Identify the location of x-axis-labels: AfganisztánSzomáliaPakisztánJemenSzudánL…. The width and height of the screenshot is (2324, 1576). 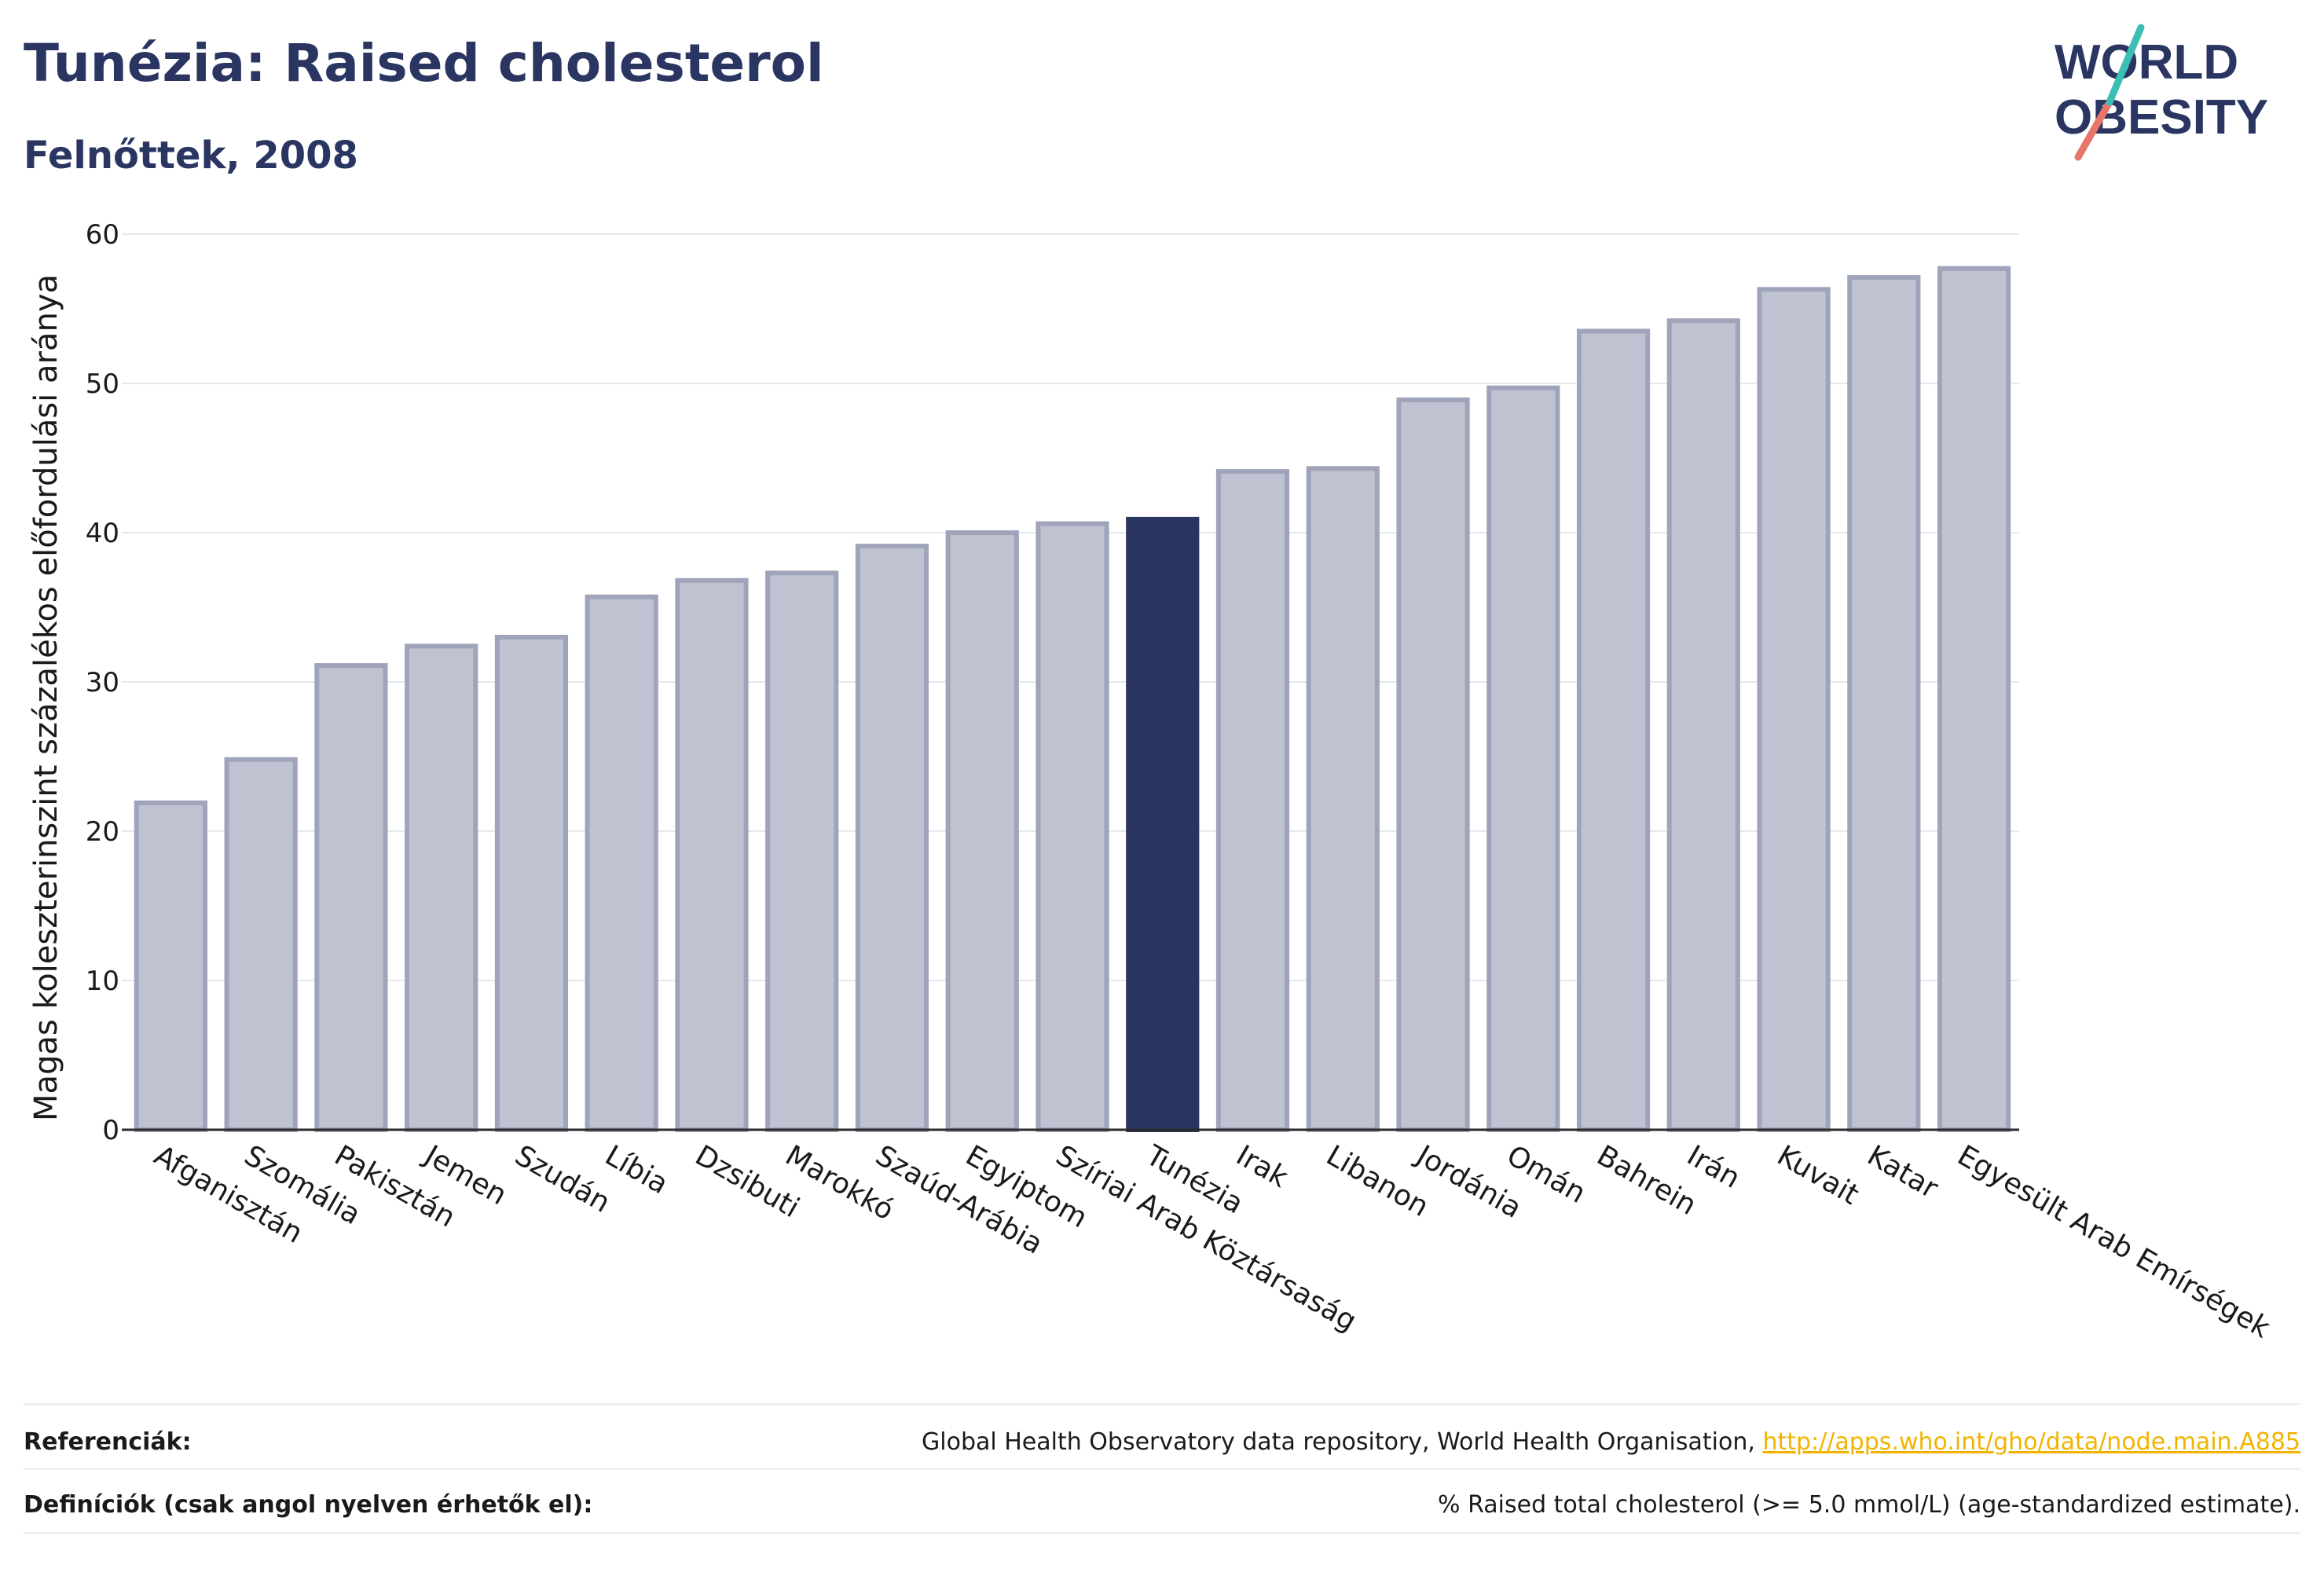
(1211, 1241).